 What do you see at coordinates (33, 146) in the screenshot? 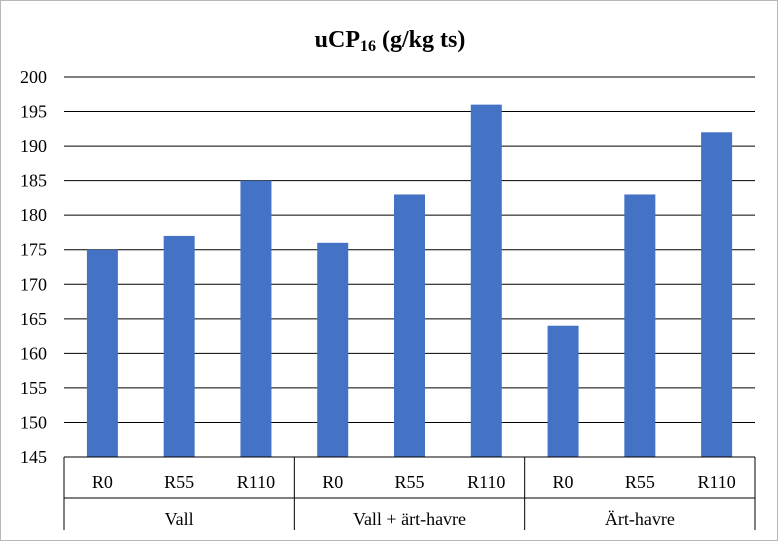
I see `y-tick-label: 190` at bounding box center [33, 146].